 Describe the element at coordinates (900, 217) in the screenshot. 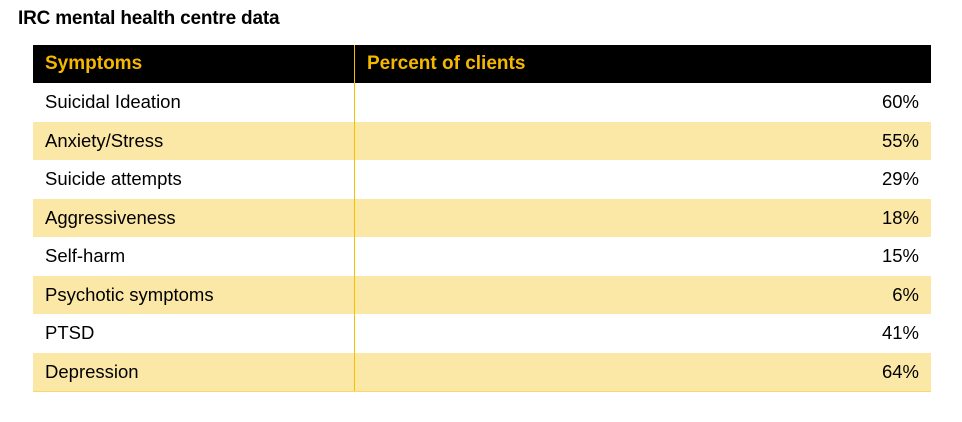

I see `percent-cell: 18%` at that location.